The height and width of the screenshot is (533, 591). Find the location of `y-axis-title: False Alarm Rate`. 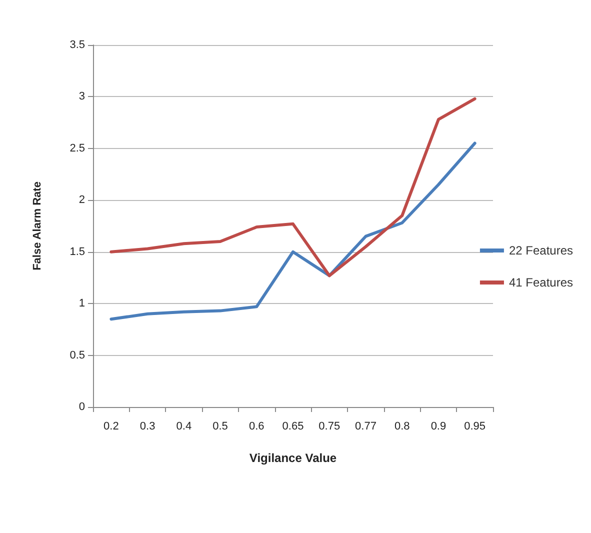

y-axis-title: False Alarm Rate is located at coordinates (38, 226).